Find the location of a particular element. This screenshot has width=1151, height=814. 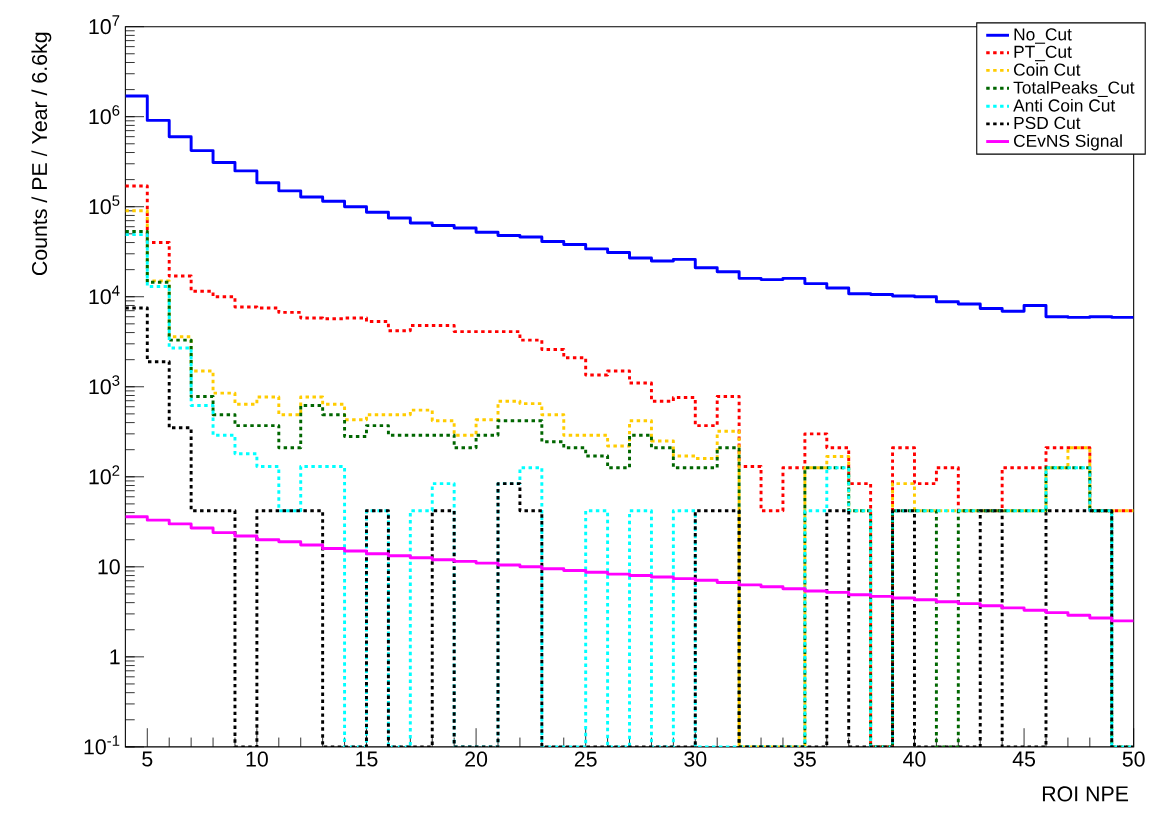

legend-label: PSD Cut is located at coordinates (1047, 123).